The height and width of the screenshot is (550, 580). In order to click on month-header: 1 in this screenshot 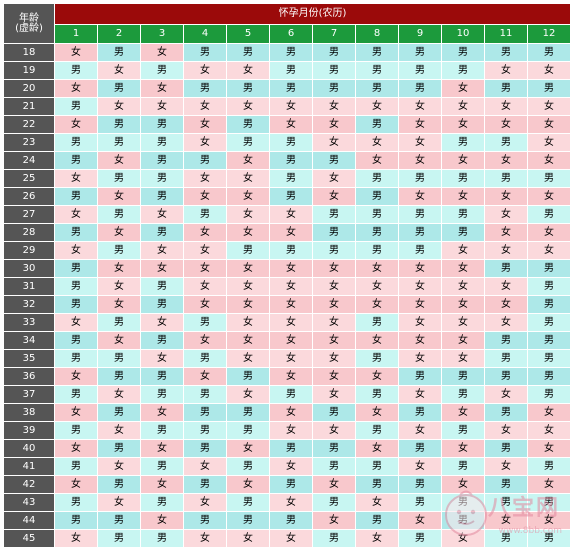, I will do `click(76, 33)`.